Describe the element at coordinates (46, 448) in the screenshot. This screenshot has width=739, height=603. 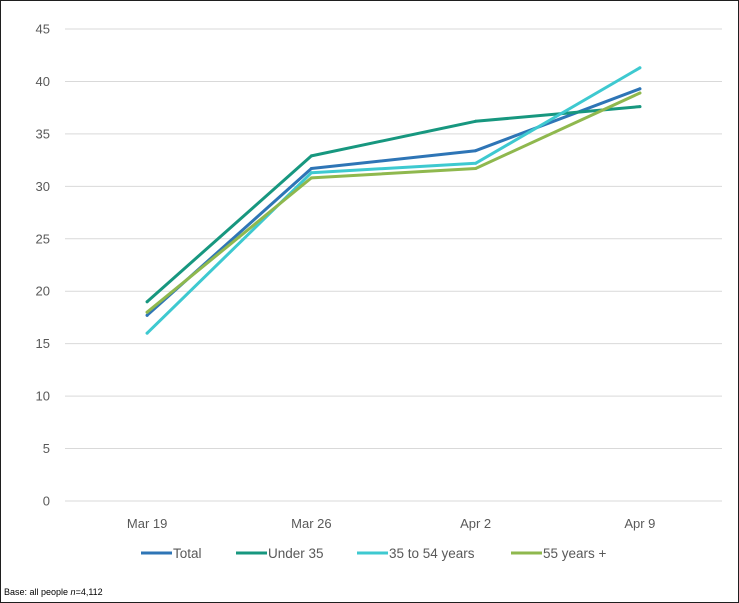
I see `y-tick-label: 5` at that location.